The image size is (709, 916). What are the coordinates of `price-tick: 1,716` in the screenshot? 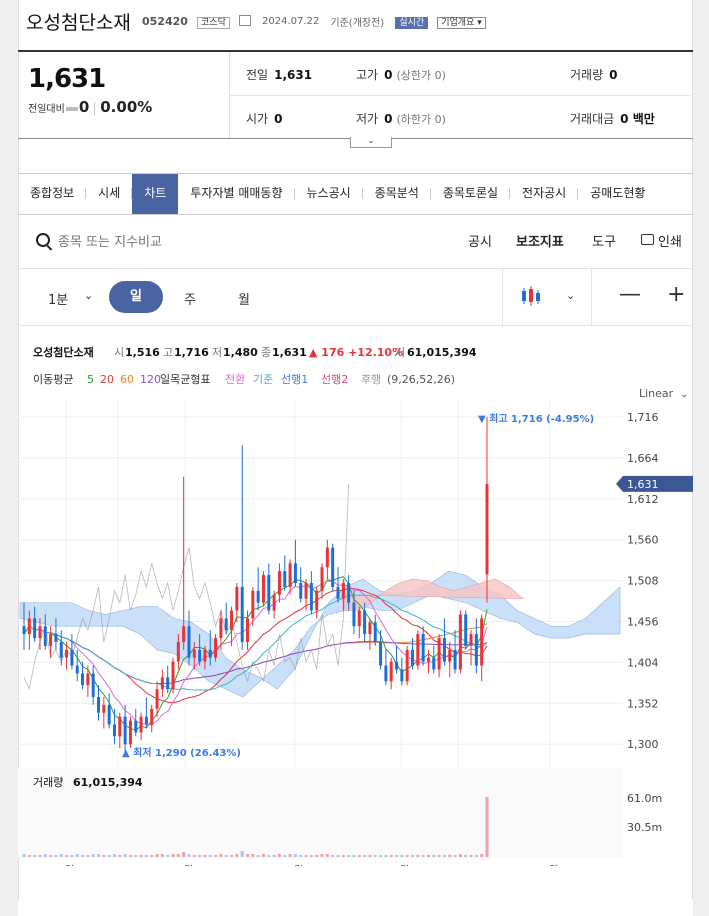 It's located at (643, 417).